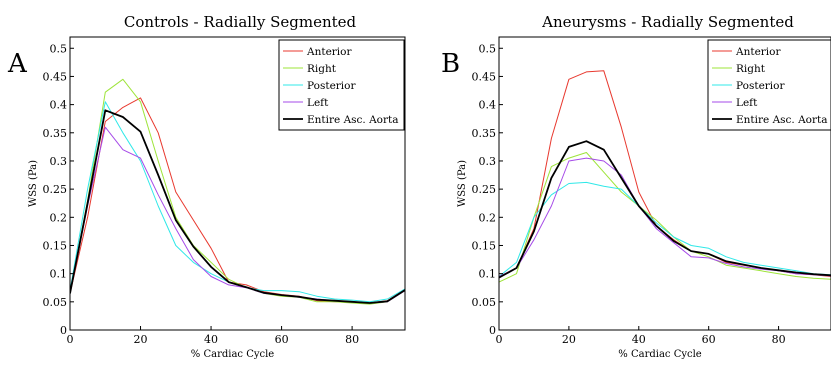 Image resolution: width=831 pixels, height=366 pixels. Describe the element at coordinates (667, 22) in the screenshot. I see `chart-title: Aneurysms - Radially Segmented` at that location.